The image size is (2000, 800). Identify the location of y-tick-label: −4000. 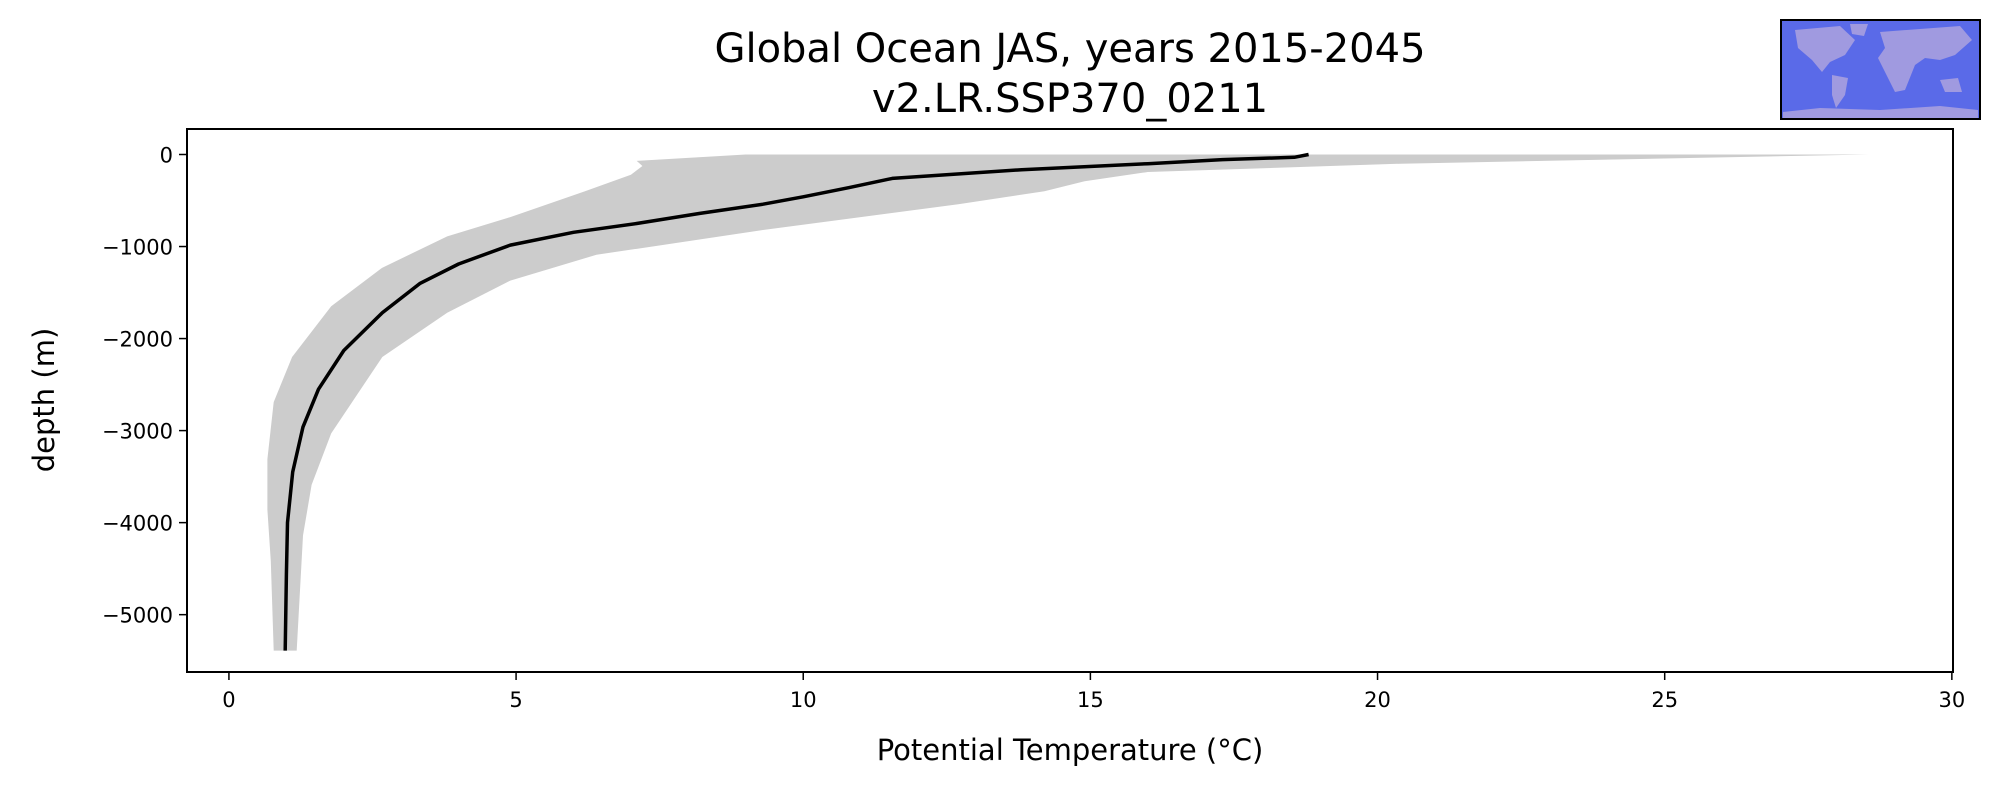
(137, 524).